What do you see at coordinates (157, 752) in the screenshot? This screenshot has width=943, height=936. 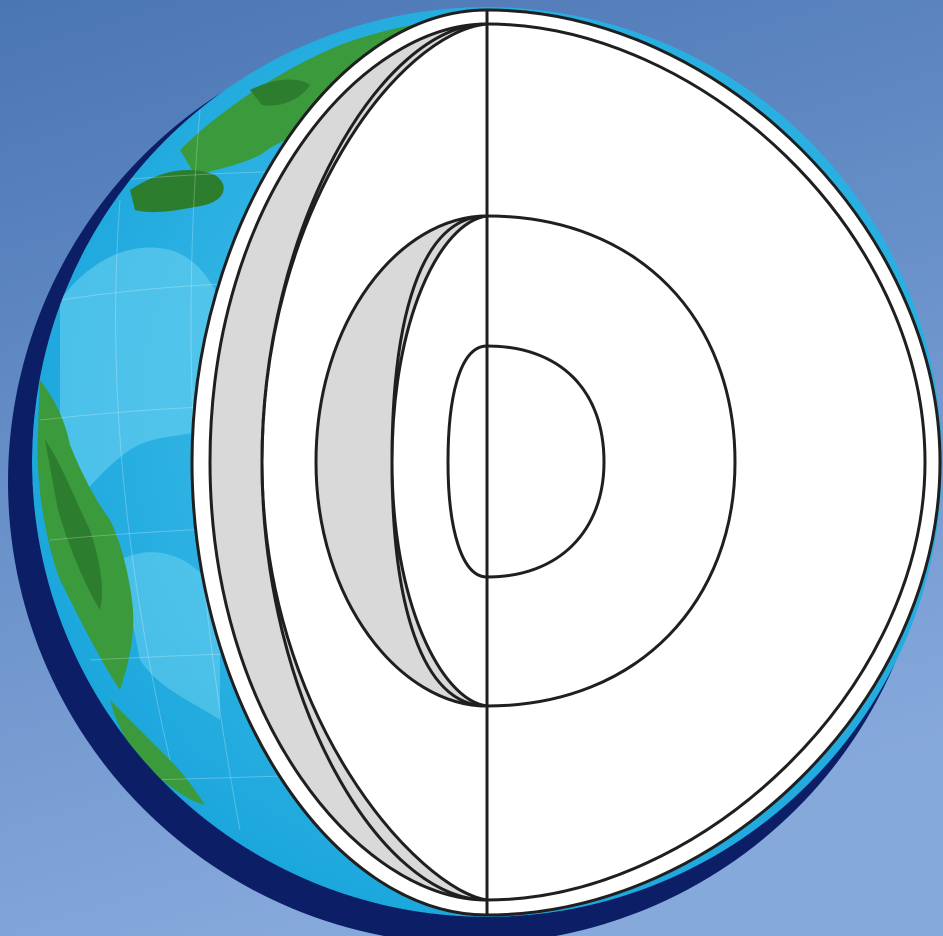 I see `continent-south-america` at bounding box center [157, 752].